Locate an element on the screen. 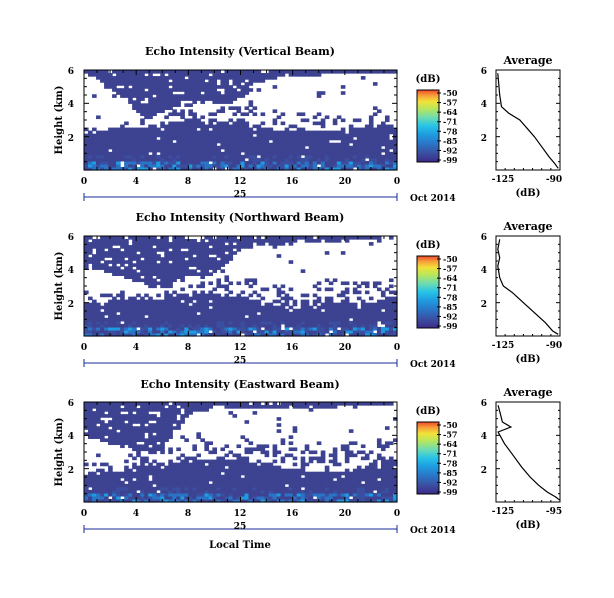 This screenshot has width=614, height=598. colorbar: (dB) -50-57-64-71-78-85-92-99 is located at coordinates (437, 285).